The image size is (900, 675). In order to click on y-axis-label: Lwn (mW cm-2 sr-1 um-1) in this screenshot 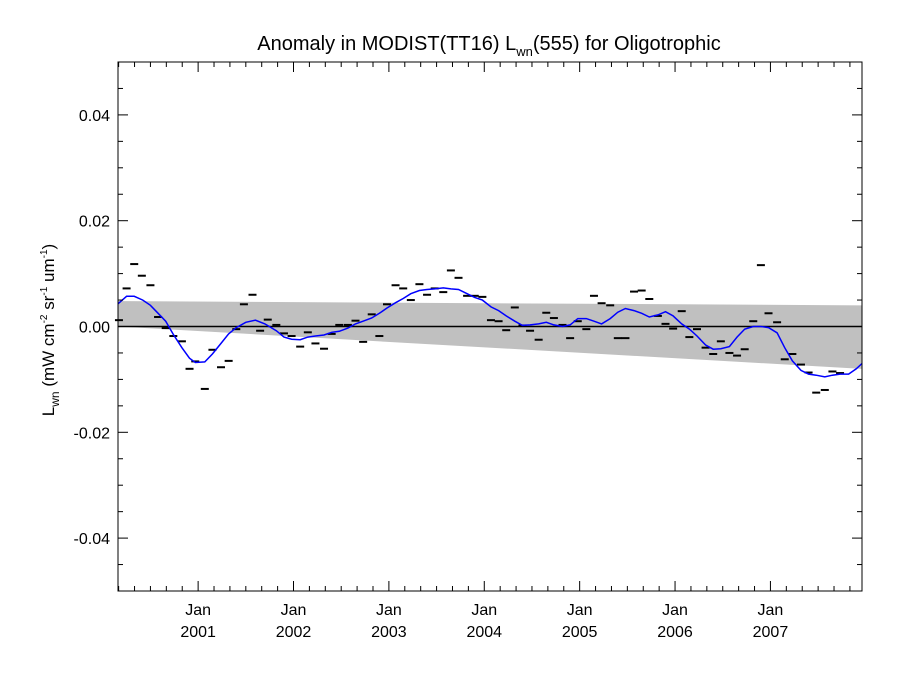, I will do `click(50, 330)`.